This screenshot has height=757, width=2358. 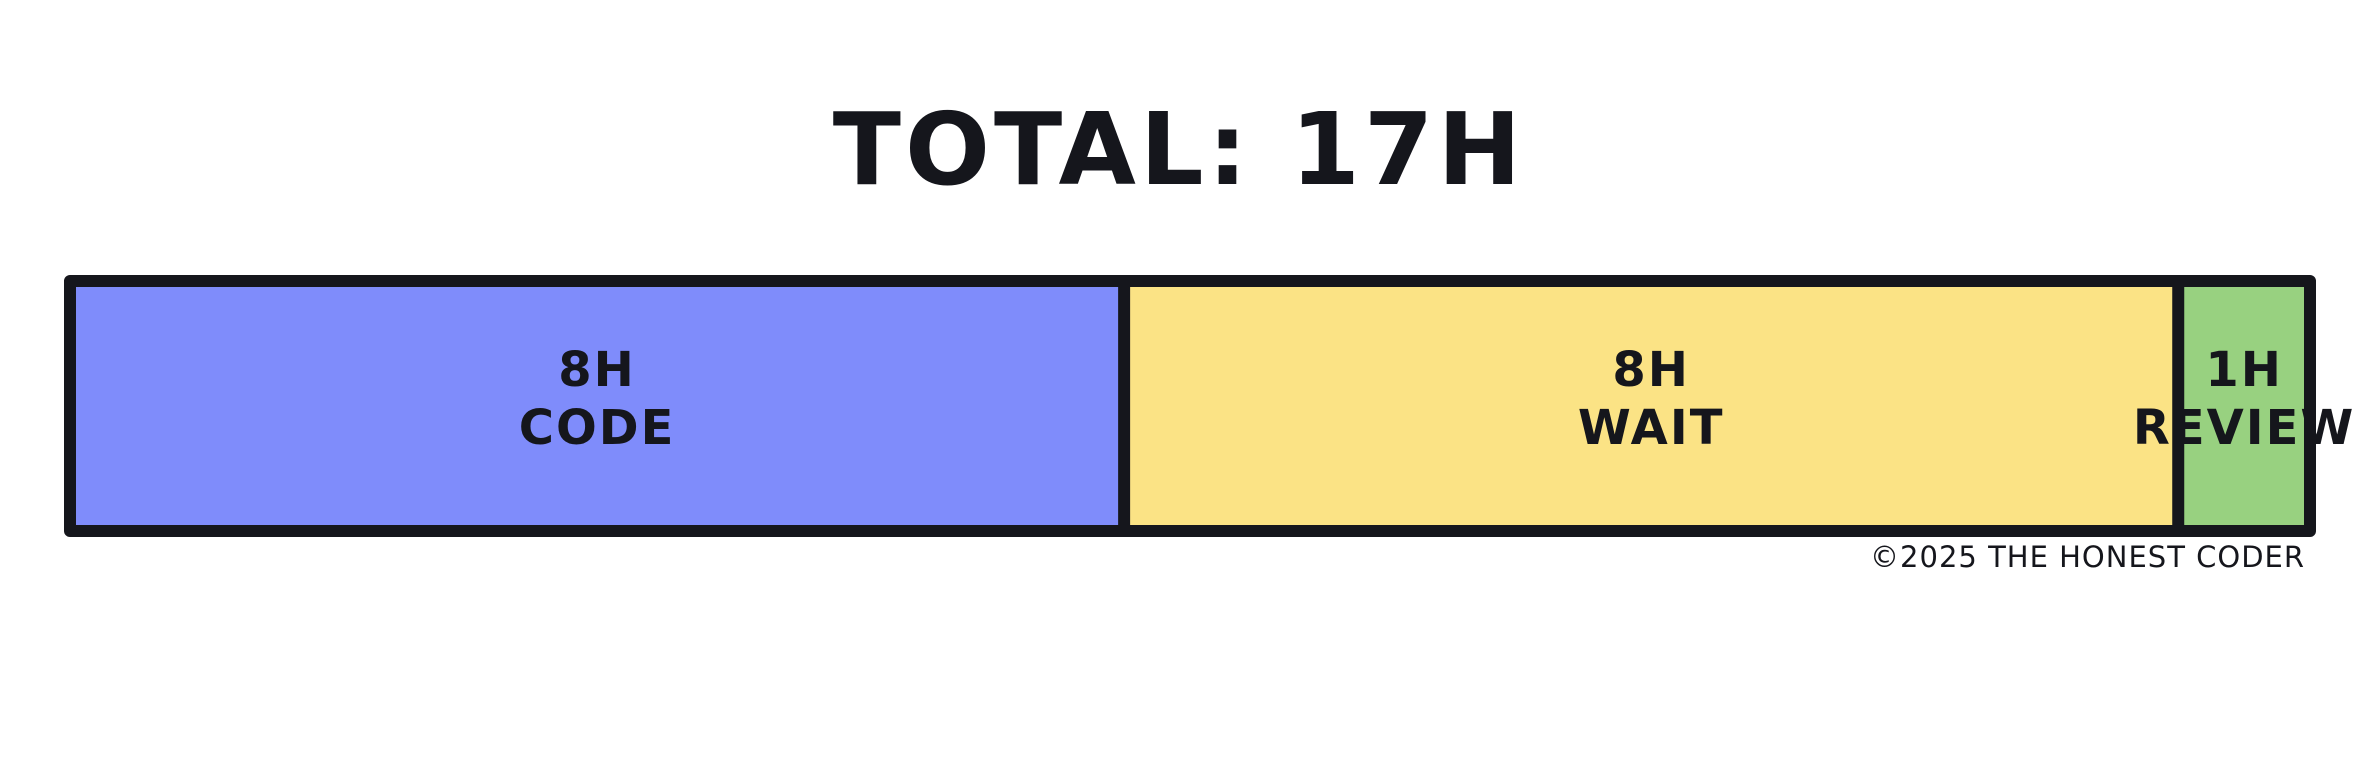 What do you see at coordinates (1651, 428) in the screenshot?
I see `segment-category-label: WAIT` at bounding box center [1651, 428].